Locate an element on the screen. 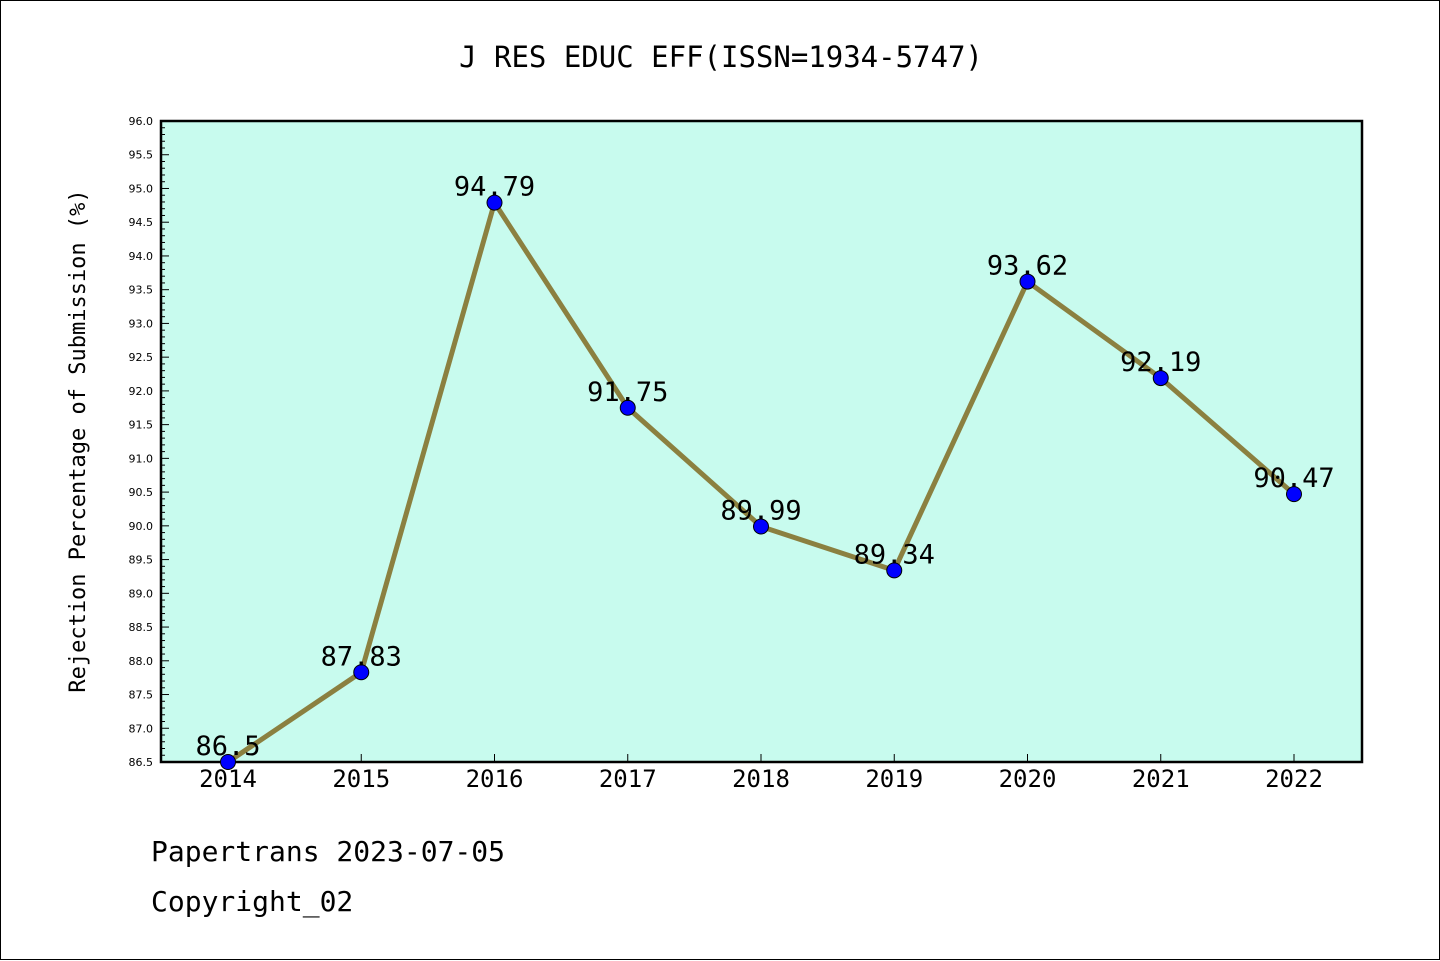 This screenshot has width=1440, height=961. data-label: 86.5 is located at coordinates (227, 746).